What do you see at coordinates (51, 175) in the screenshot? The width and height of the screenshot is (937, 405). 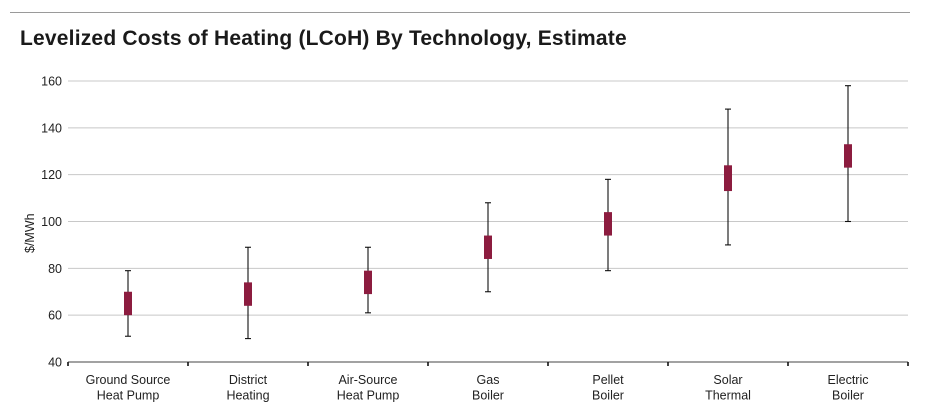 I see `y-tick-label: 120` at bounding box center [51, 175].